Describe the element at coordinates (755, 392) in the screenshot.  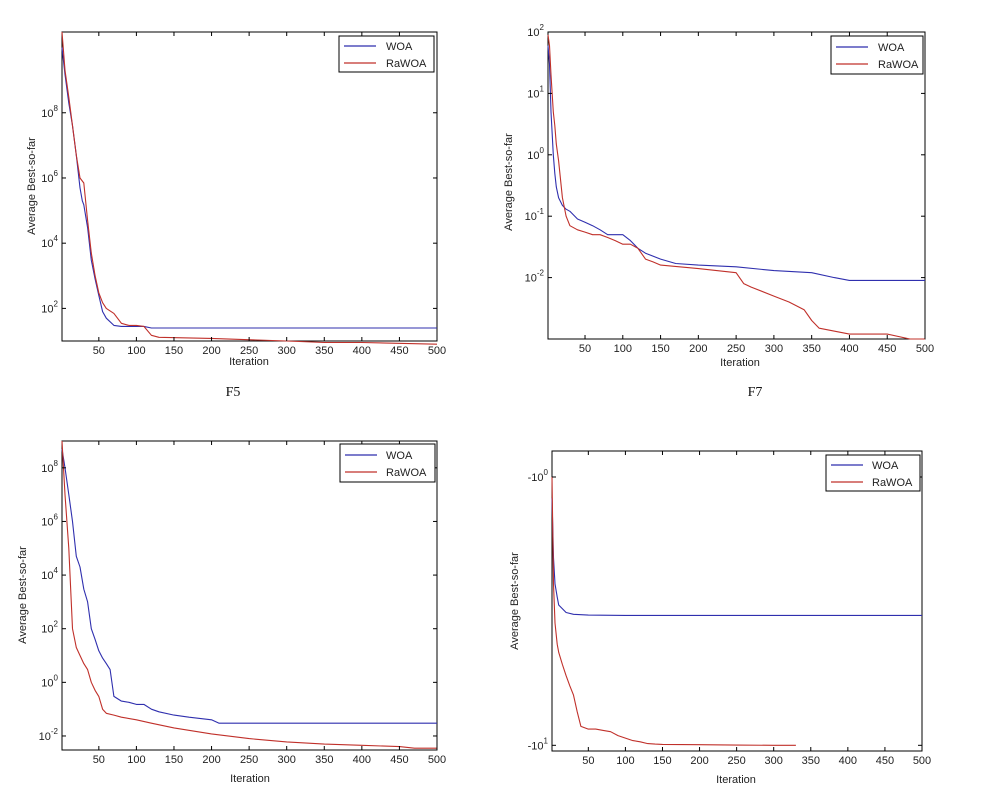
I see `caption-f7: F7` at that location.